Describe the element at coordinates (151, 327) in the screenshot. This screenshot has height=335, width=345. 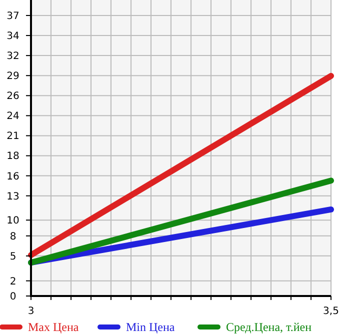
I see `legend-label: Min Цена` at that location.